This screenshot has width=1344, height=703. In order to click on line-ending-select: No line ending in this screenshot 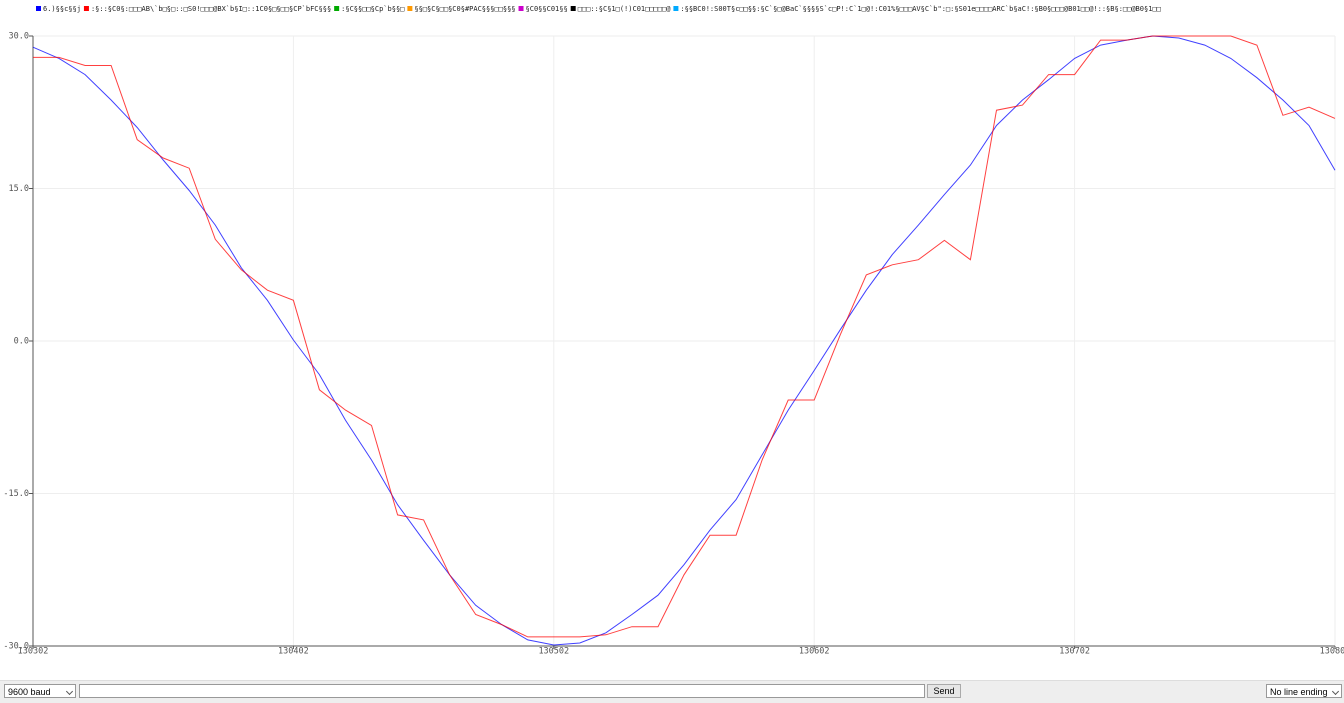, I will do `click(1304, 691)`.